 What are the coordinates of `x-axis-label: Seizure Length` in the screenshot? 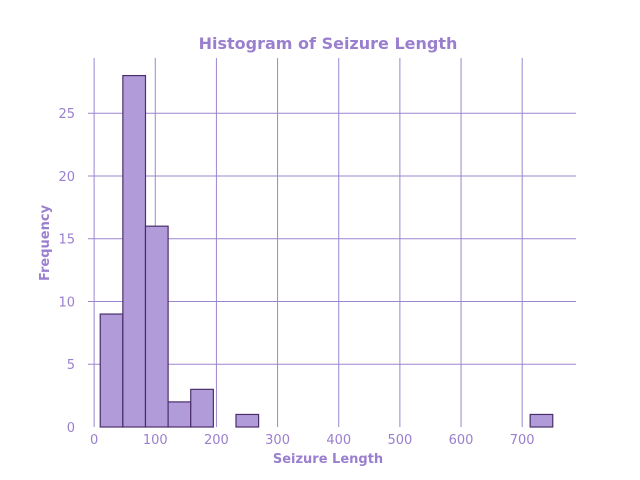 It's located at (328, 459).